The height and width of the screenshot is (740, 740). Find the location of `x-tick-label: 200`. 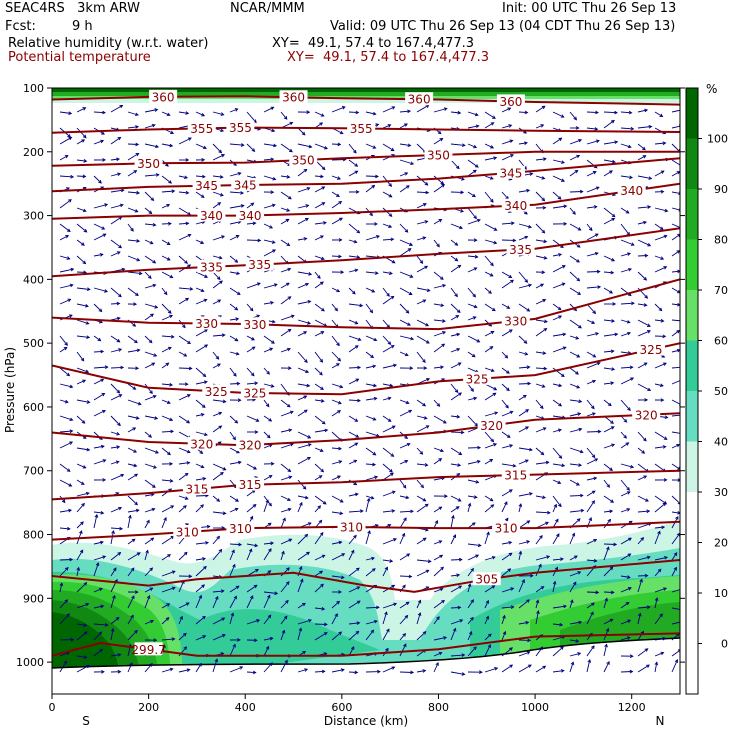

x-tick-label: 200 is located at coordinates (148, 707).